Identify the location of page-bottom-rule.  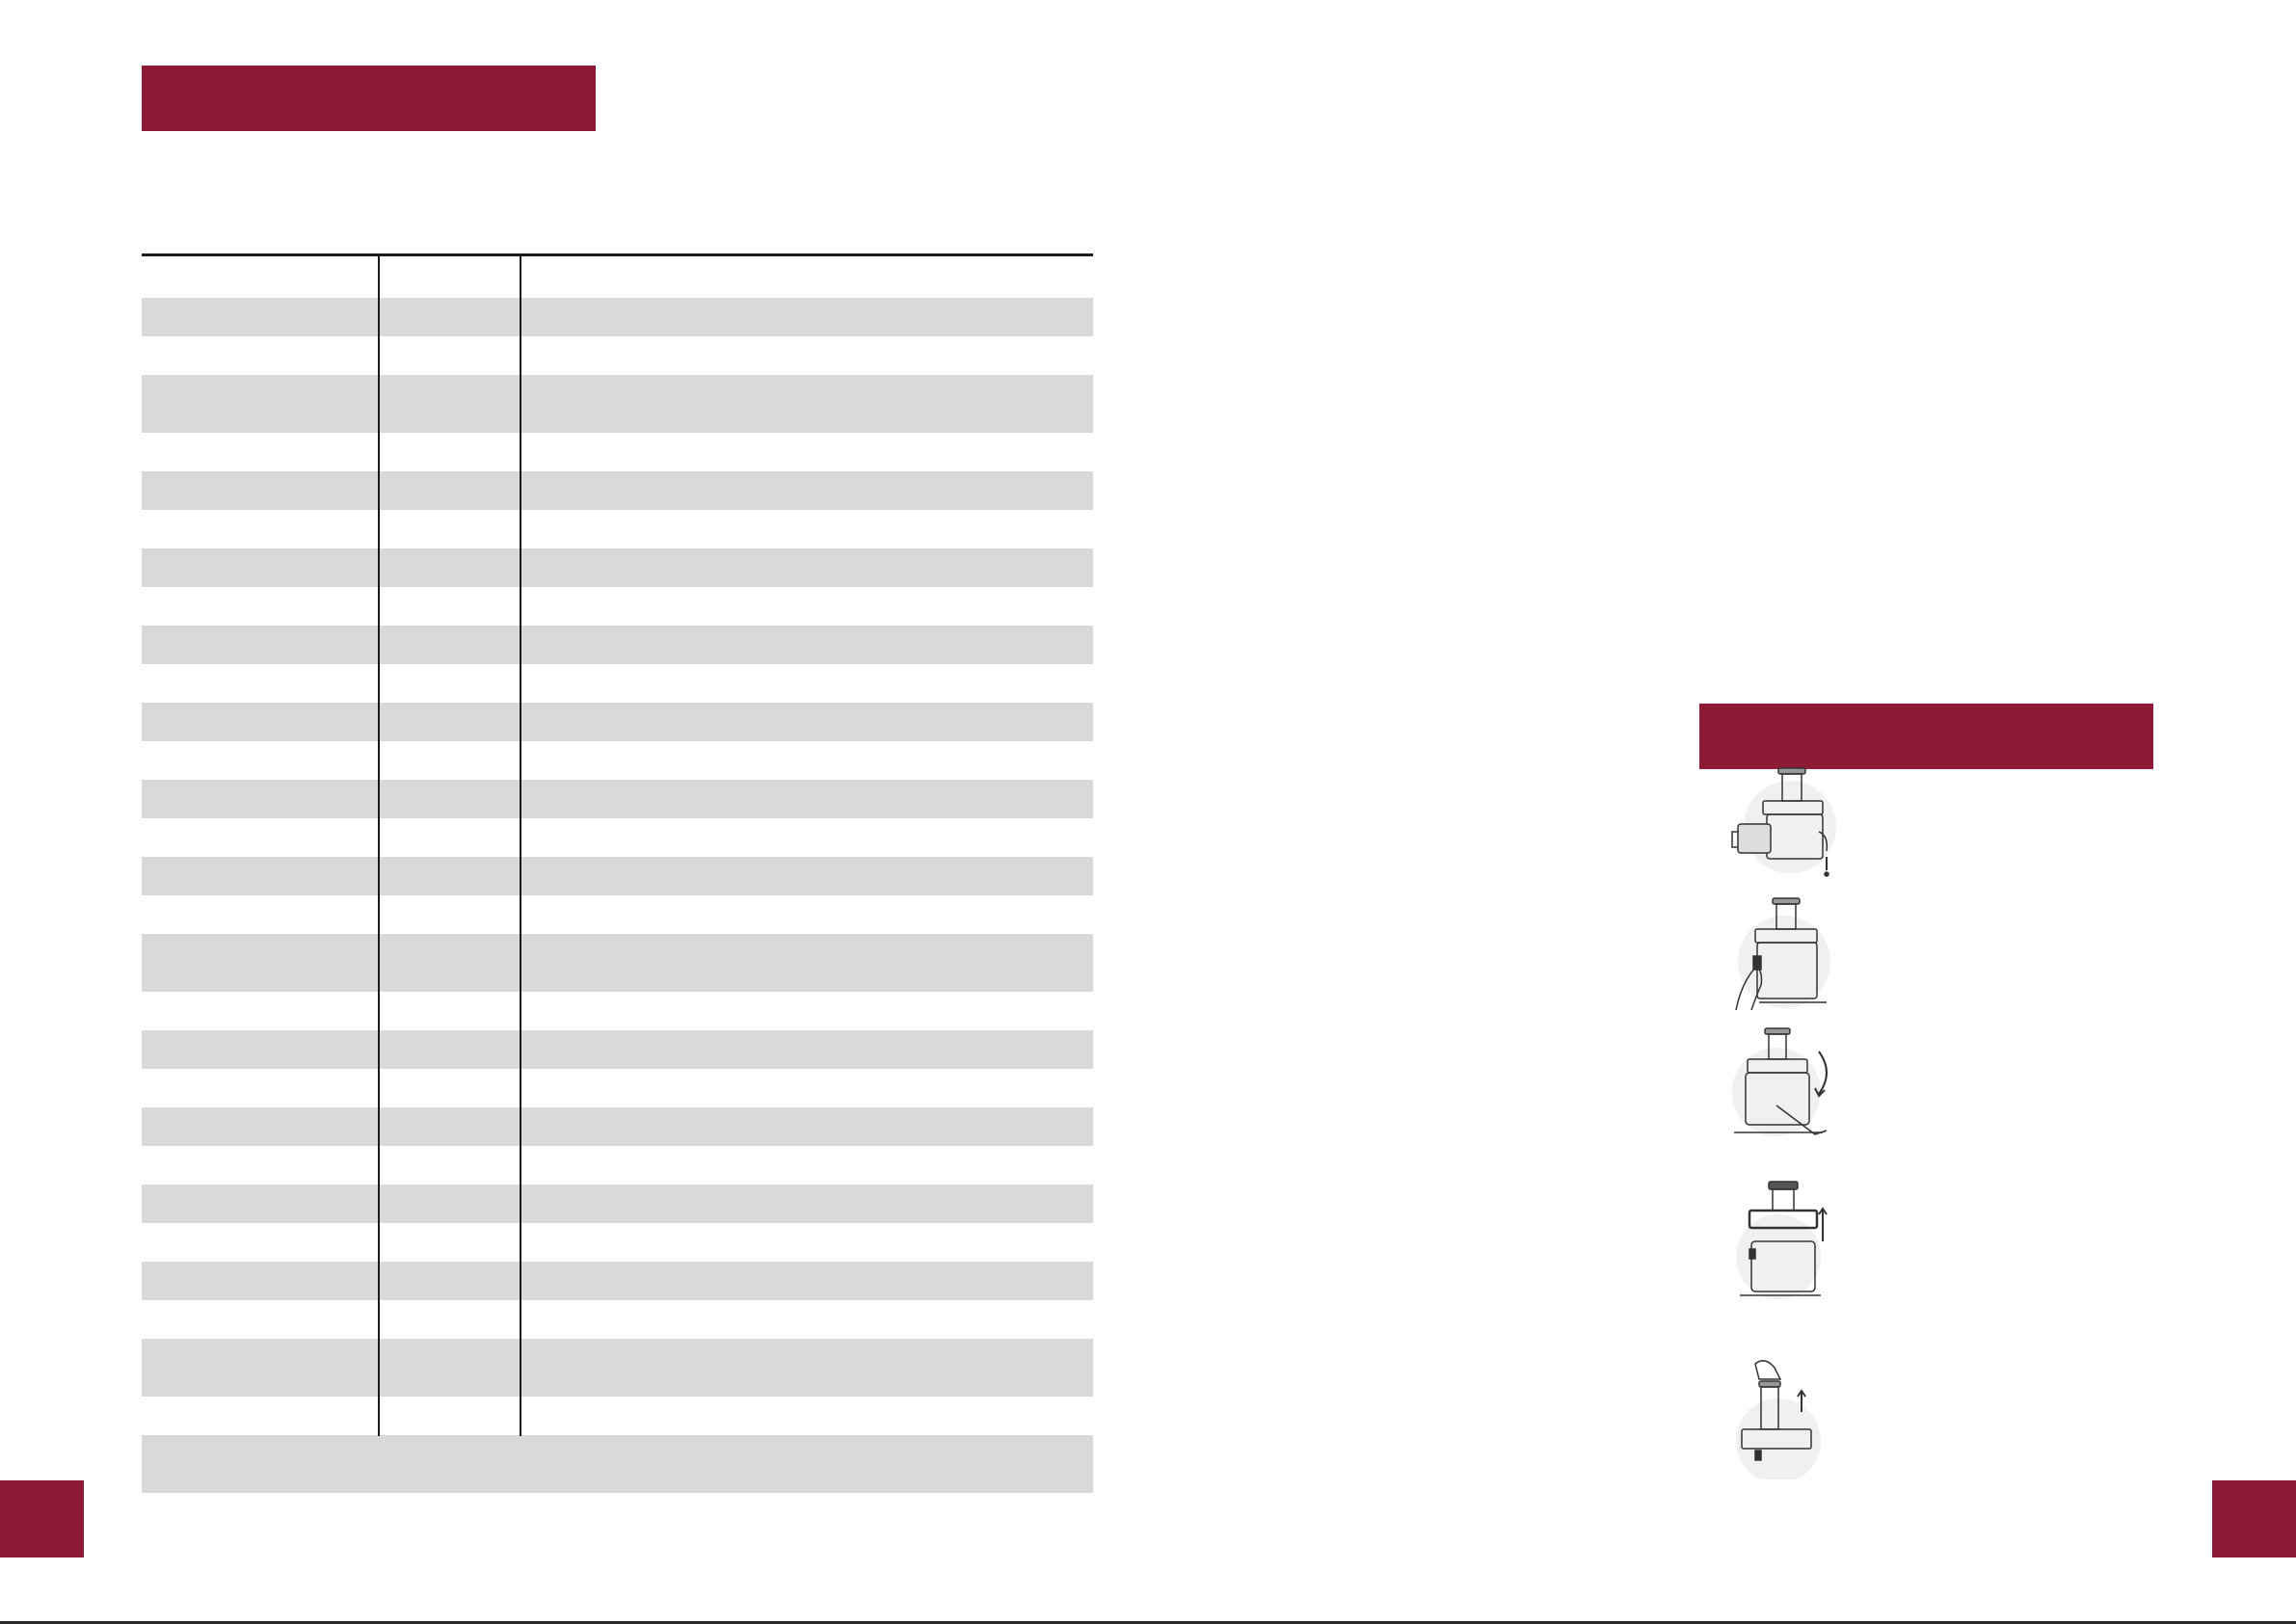
(1148, 1622).